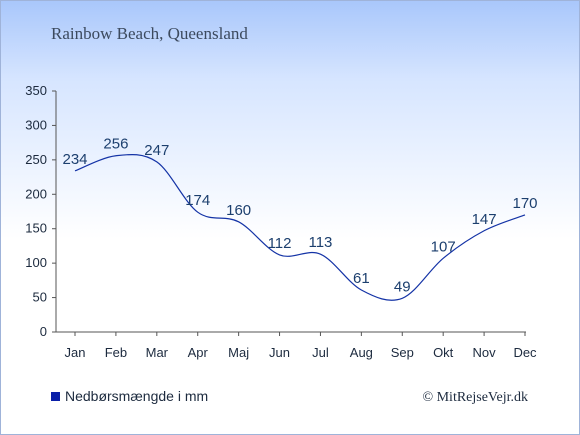 The height and width of the screenshot is (435, 580). What do you see at coordinates (115, 144) in the screenshot?
I see `data-label: 256` at bounding box center [115, 144].